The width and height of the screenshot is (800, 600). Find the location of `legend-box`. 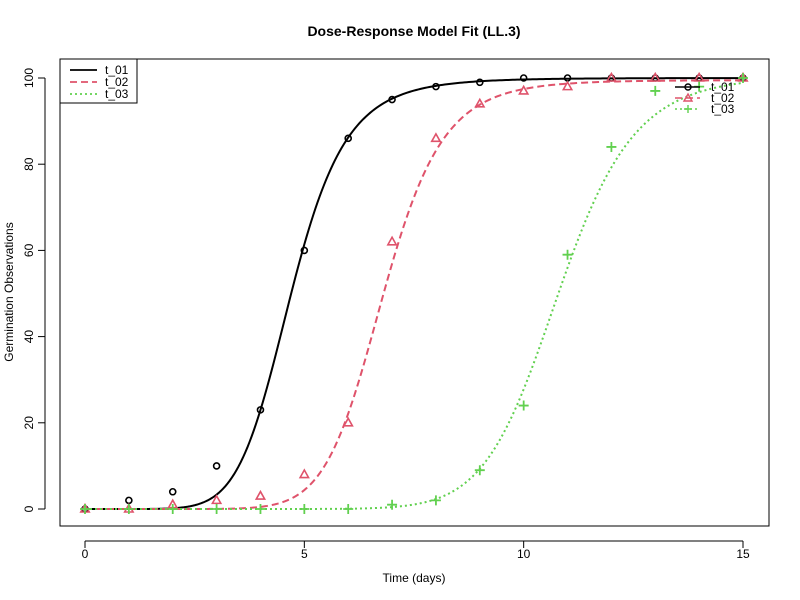

legend-box is located at coordinates (98, 81).